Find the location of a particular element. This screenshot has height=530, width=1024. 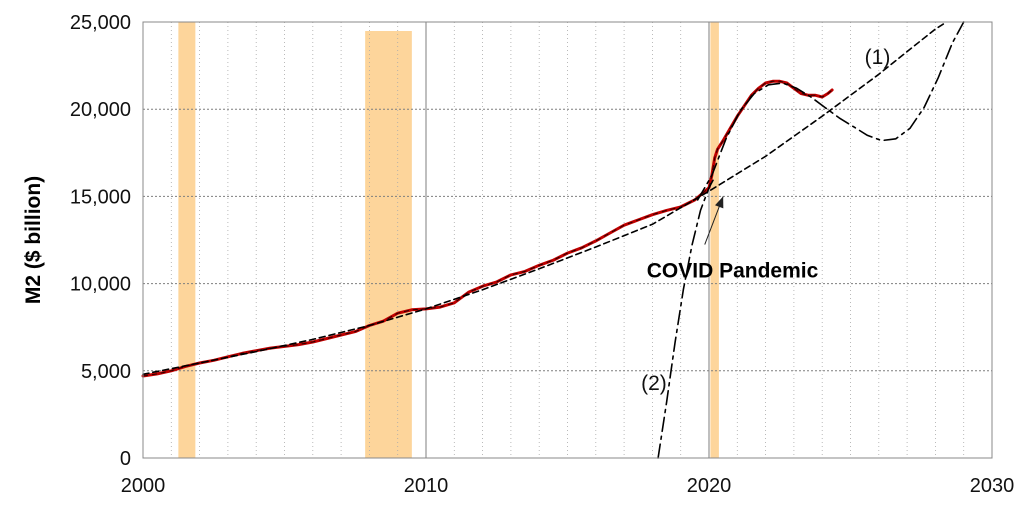

covid-arrow-head is located at coordinates (719, 202).